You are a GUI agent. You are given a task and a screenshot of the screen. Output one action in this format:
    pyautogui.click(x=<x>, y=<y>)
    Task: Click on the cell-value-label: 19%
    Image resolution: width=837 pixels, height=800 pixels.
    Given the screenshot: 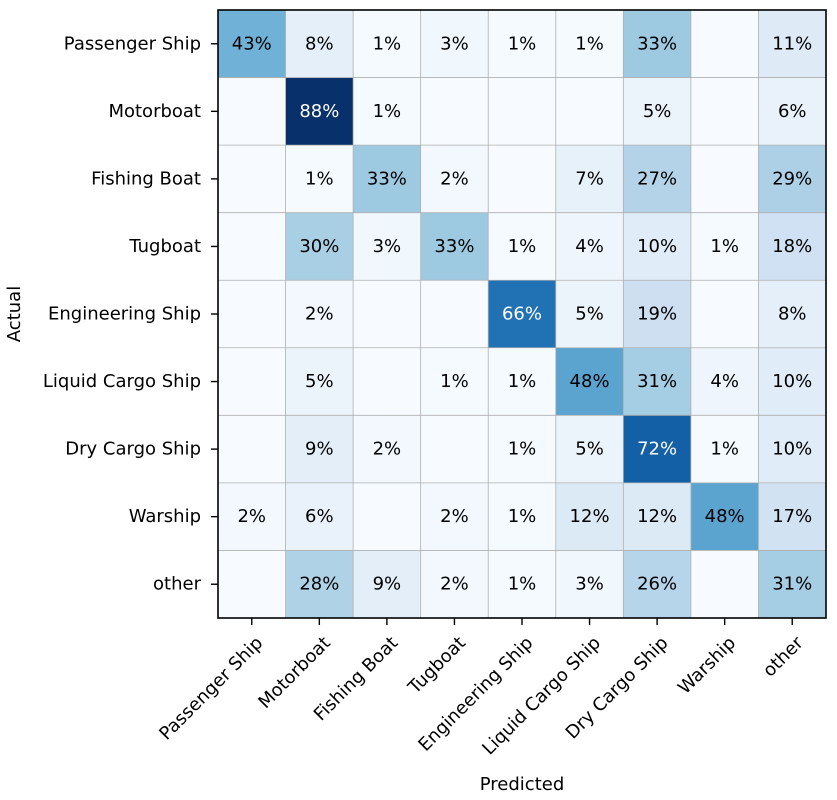 What is the action you would take?
    pyautogui.click(x=657, y=314)
    